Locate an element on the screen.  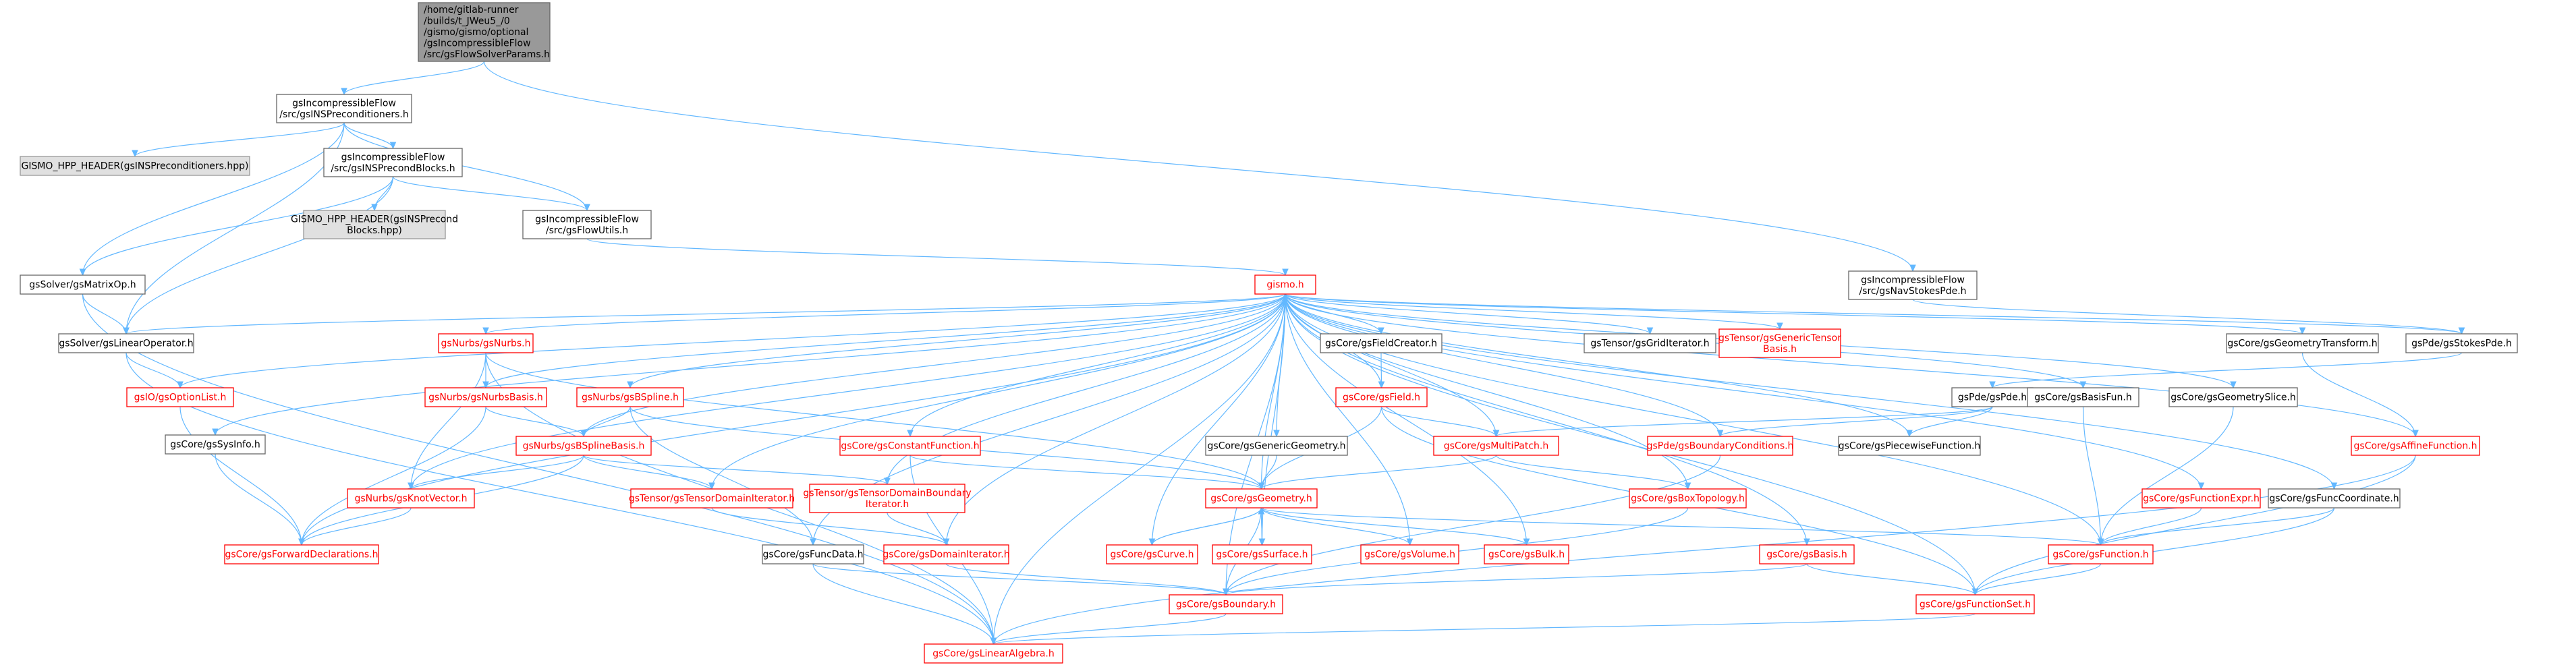
node-function: gsCore/gsFunction.h is located at coordinates (2101, 554).